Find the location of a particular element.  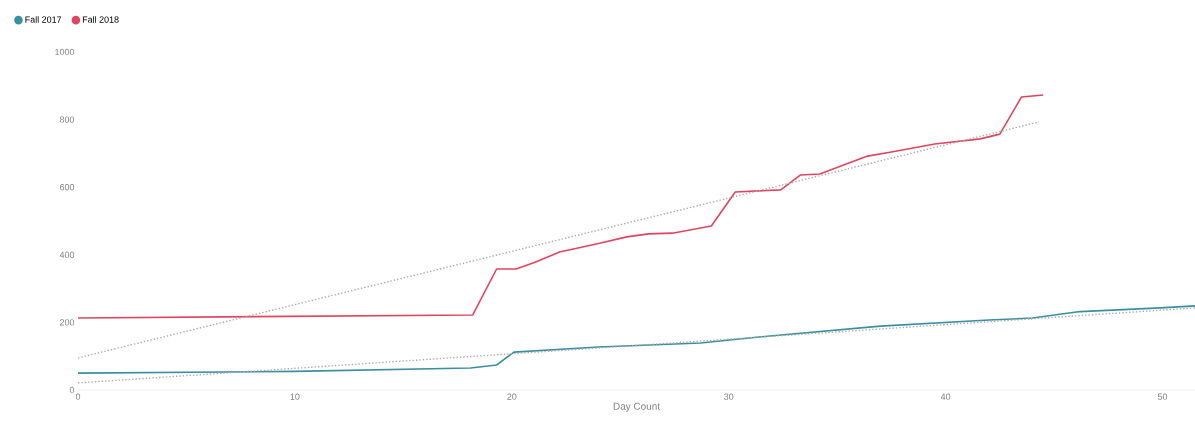

y-tick-label: 0 is located at coordinates (72, 390).